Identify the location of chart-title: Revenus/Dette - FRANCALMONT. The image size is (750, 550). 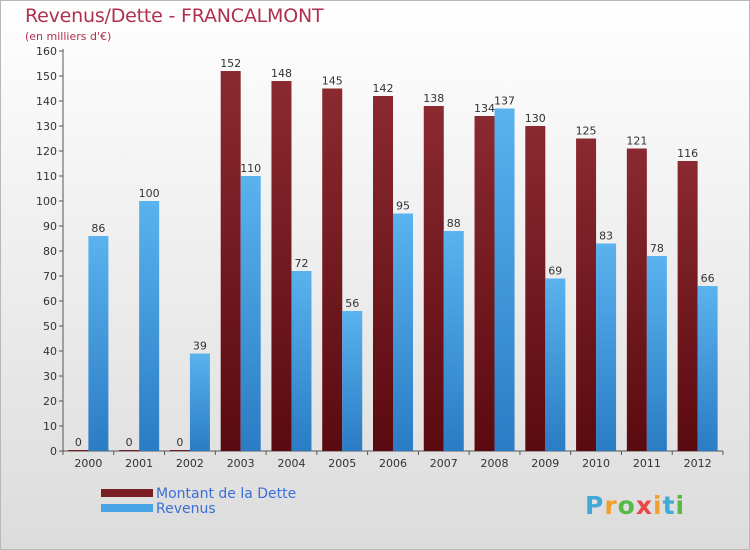
(174, 16).